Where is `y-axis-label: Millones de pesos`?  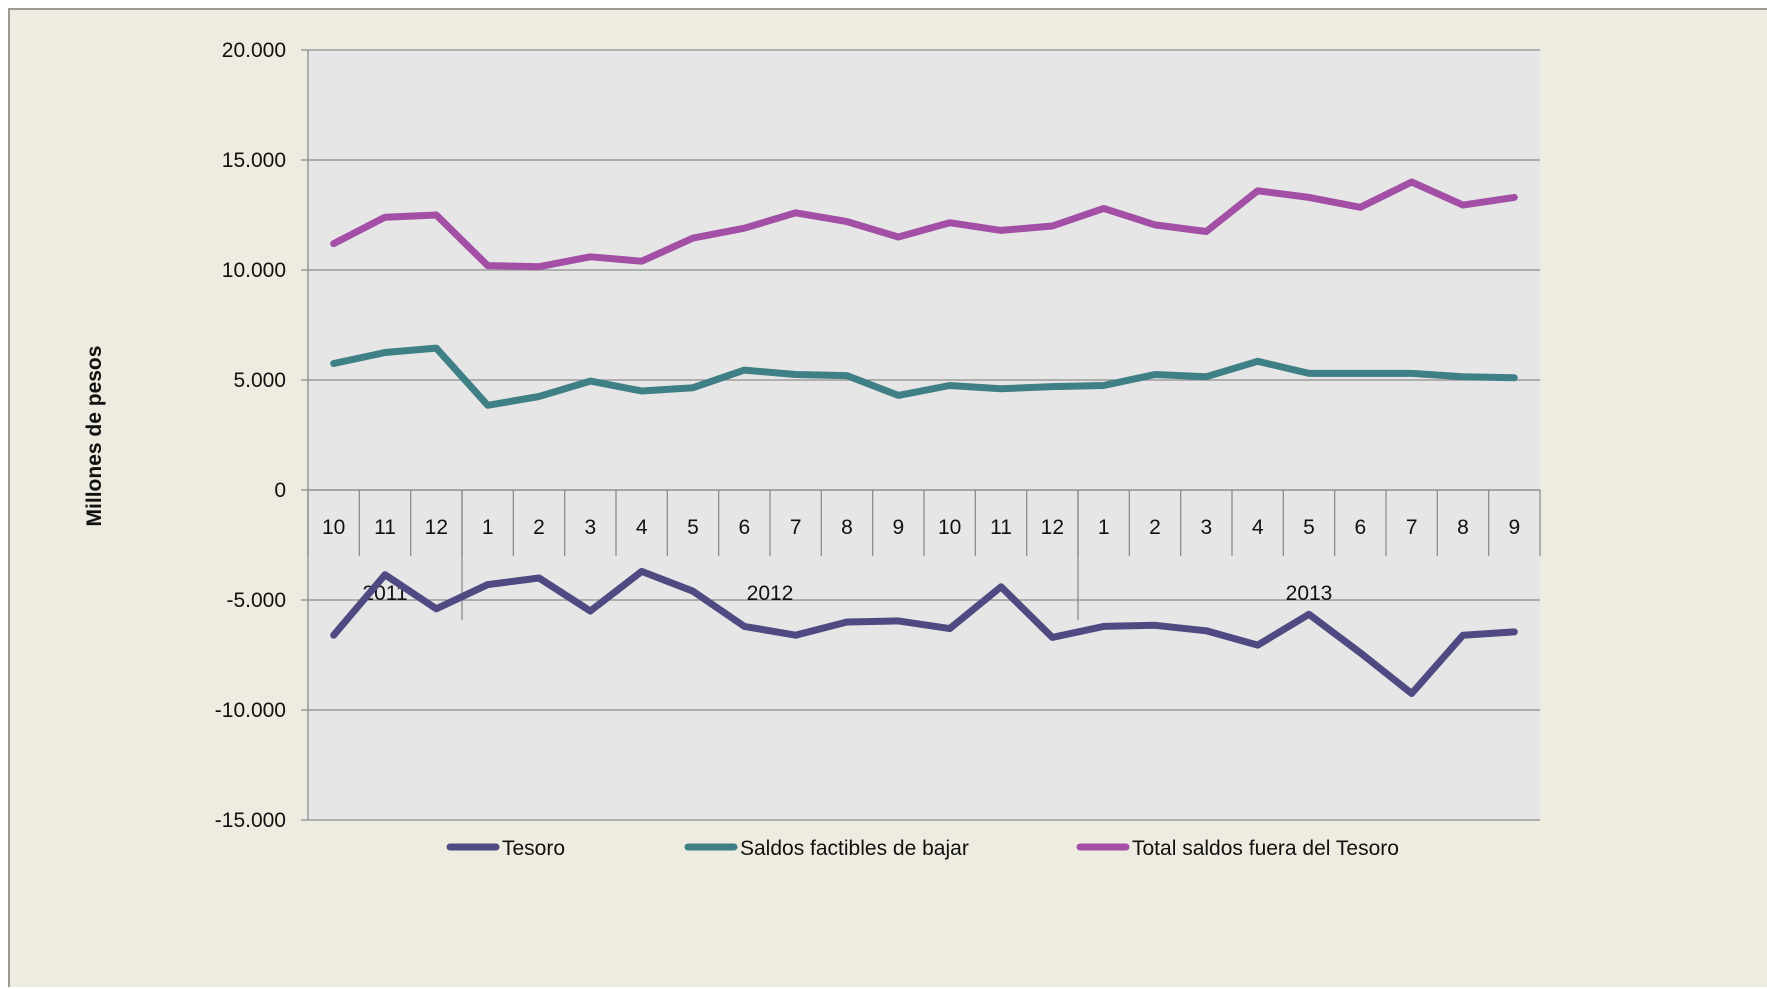
y-axis-label: Millones de pesos is located at coordinates (94, 436).